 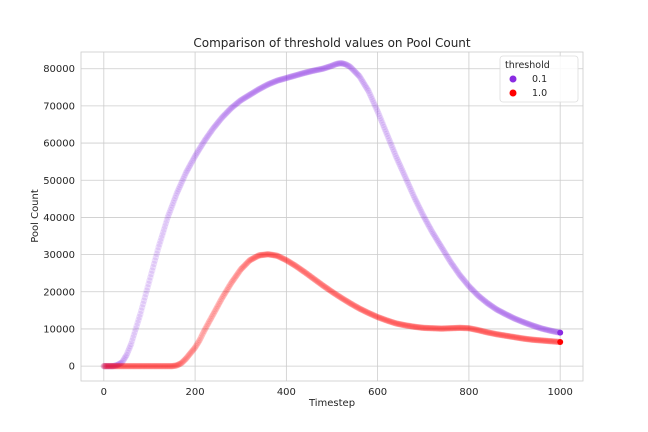 I want to click on legend-label-1.0: 1.0, so click(x=539, y=93).